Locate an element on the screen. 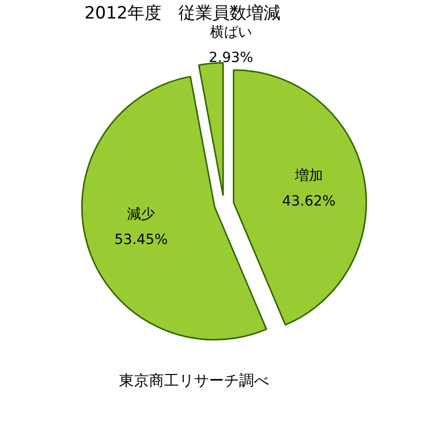 The width and height of the screenshot is (447, 427). data-label: 43.62% is located at coordinates (309, 202).